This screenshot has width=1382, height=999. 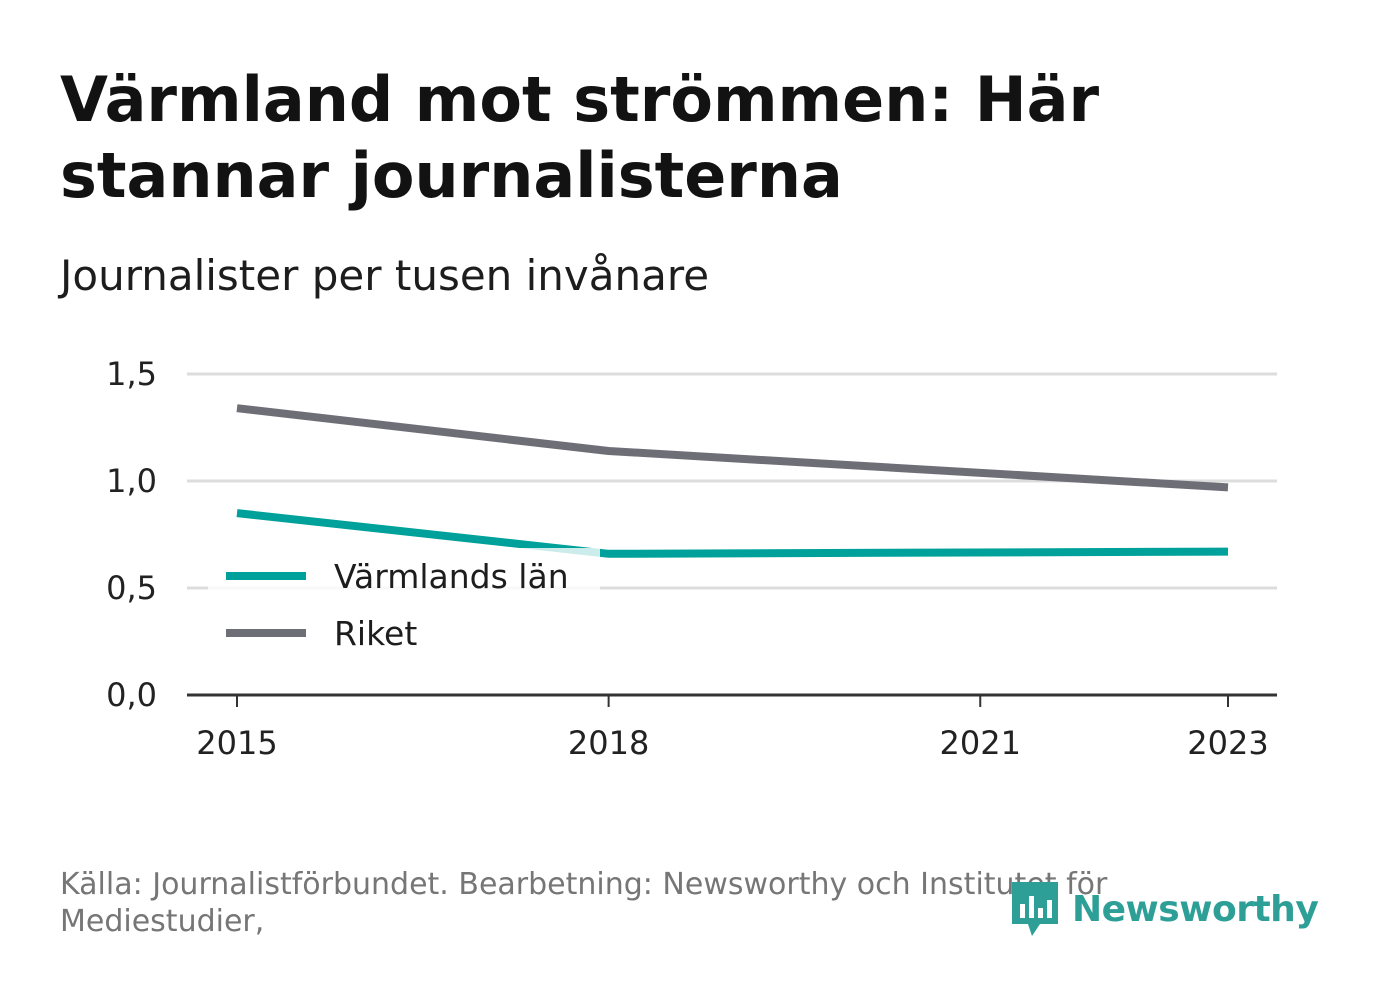 I want to click on x-tick-label: 2015, so click(x=236, y=743).